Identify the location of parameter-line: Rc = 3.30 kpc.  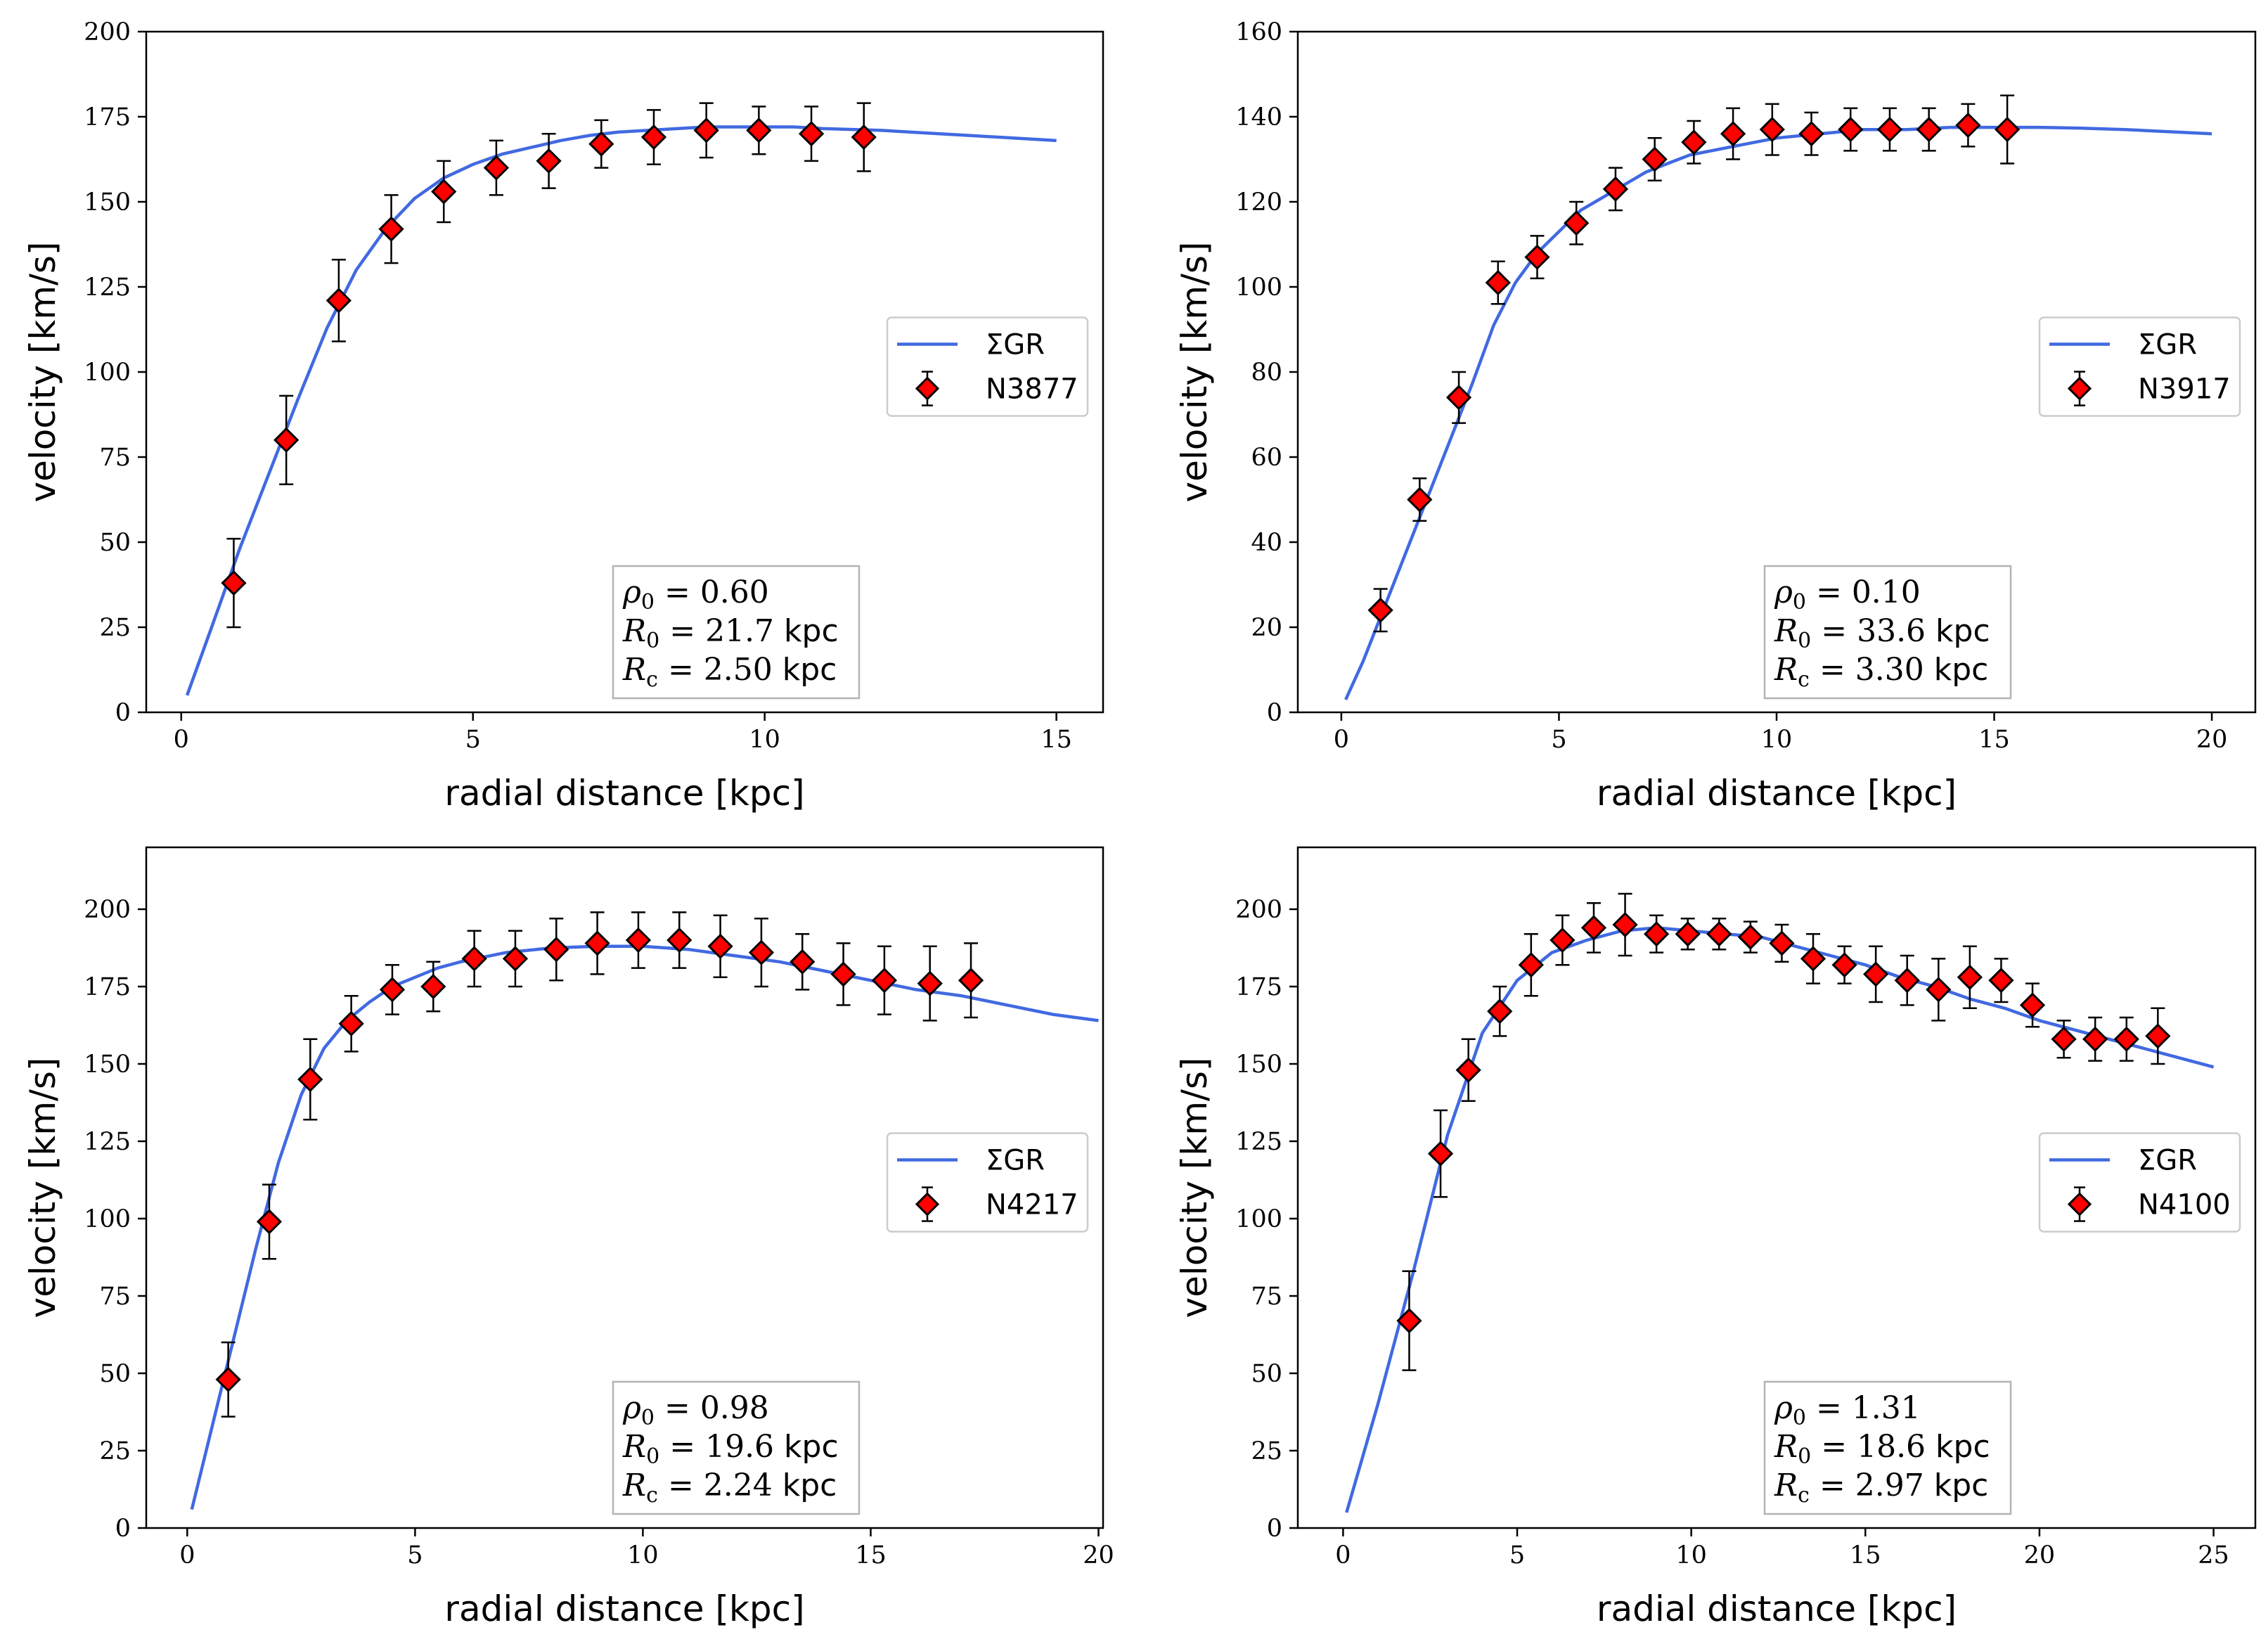
(1881, 672).